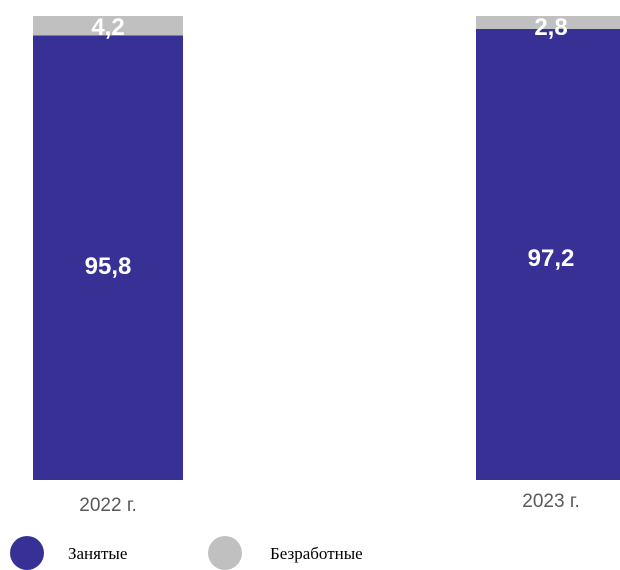 Image resolution: width=620 pixels, height=570 pixels. Describe the element at coordinates (27, 553) in the screenshot. I see `legend-marker-employed` at that location.